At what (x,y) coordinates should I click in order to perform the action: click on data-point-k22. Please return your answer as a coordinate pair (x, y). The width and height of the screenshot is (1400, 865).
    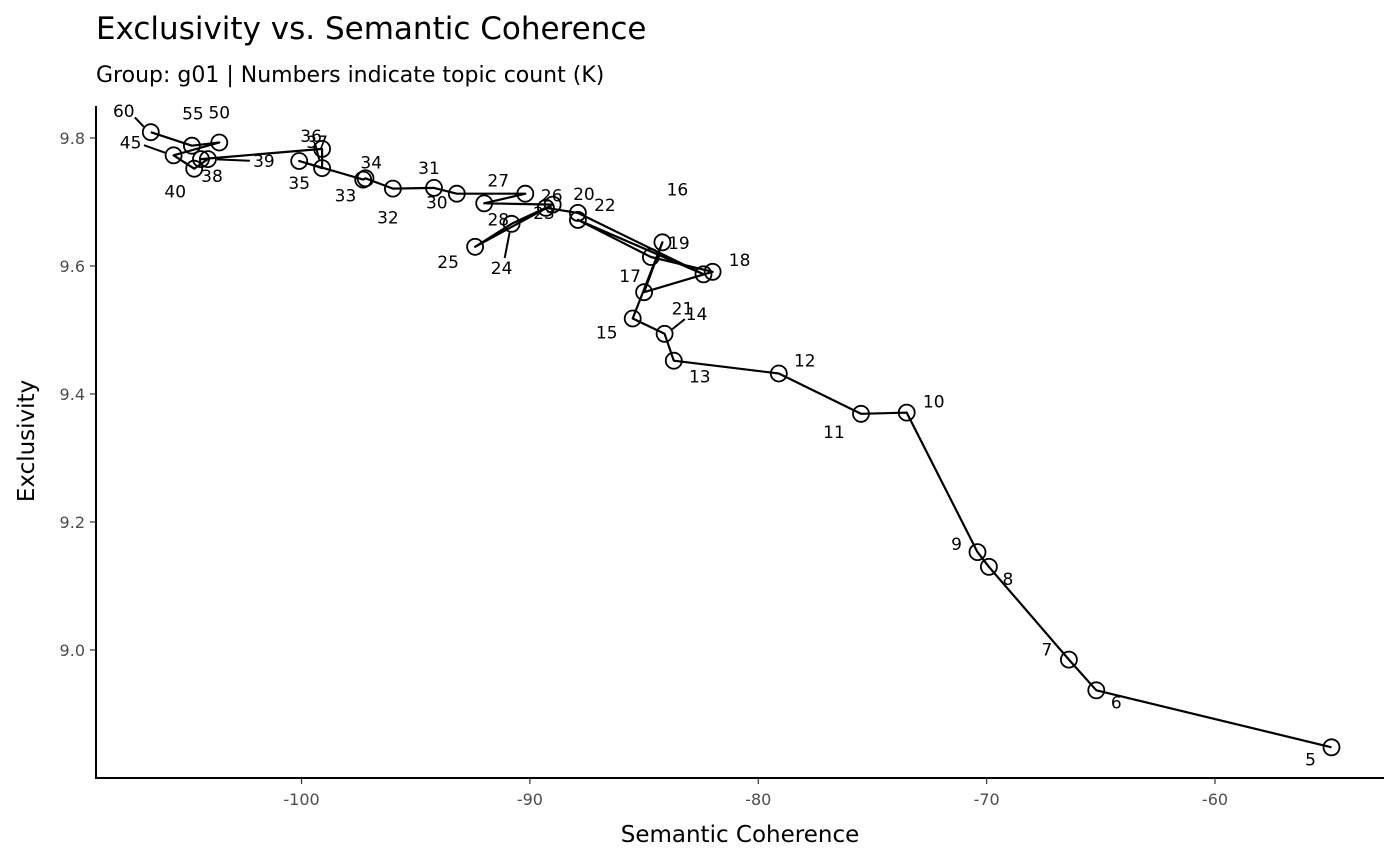
    Looking at the image, I should click on (578, 212).